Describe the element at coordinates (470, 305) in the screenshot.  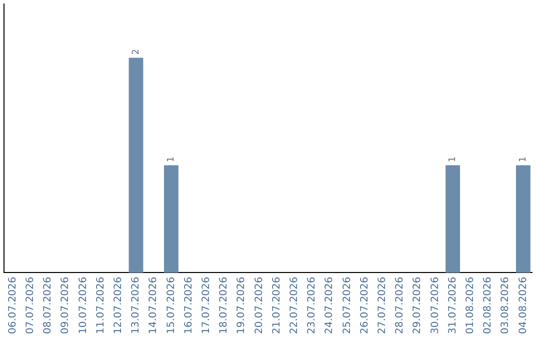
I see `x-tick-label: 01.08.2026` at that location.